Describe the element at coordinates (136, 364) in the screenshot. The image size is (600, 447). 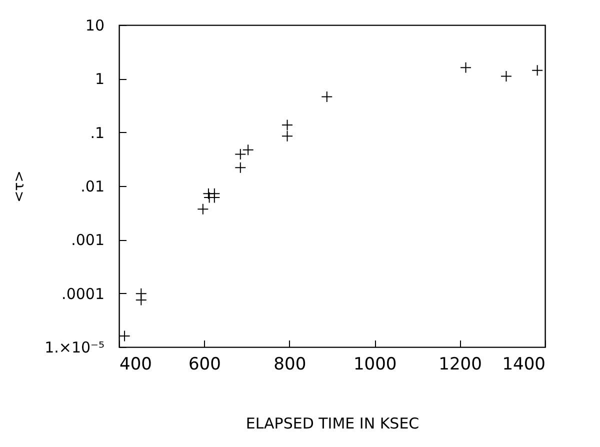
I see `x-tick-label: 400` at that location.